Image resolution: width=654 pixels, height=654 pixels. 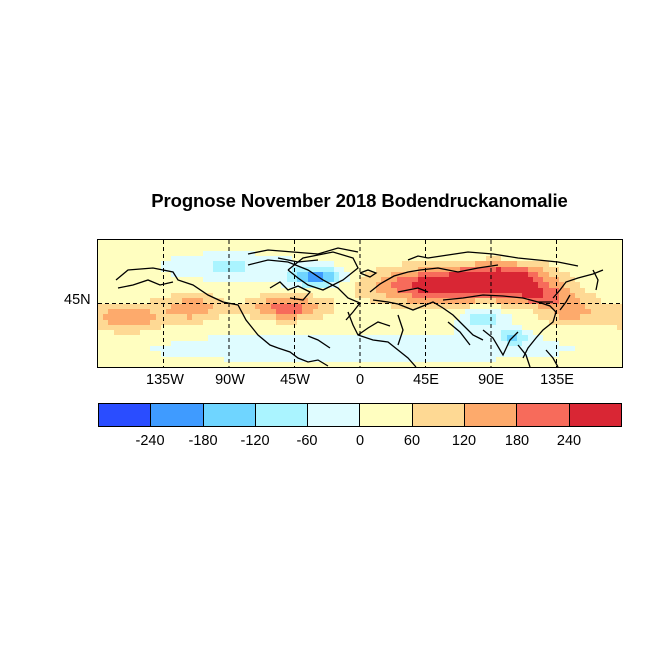 What do you see at coordinates (255, 441) in the screenshot?
I see `colorbar-tick-label: -120` at bounding box center [255, 441].